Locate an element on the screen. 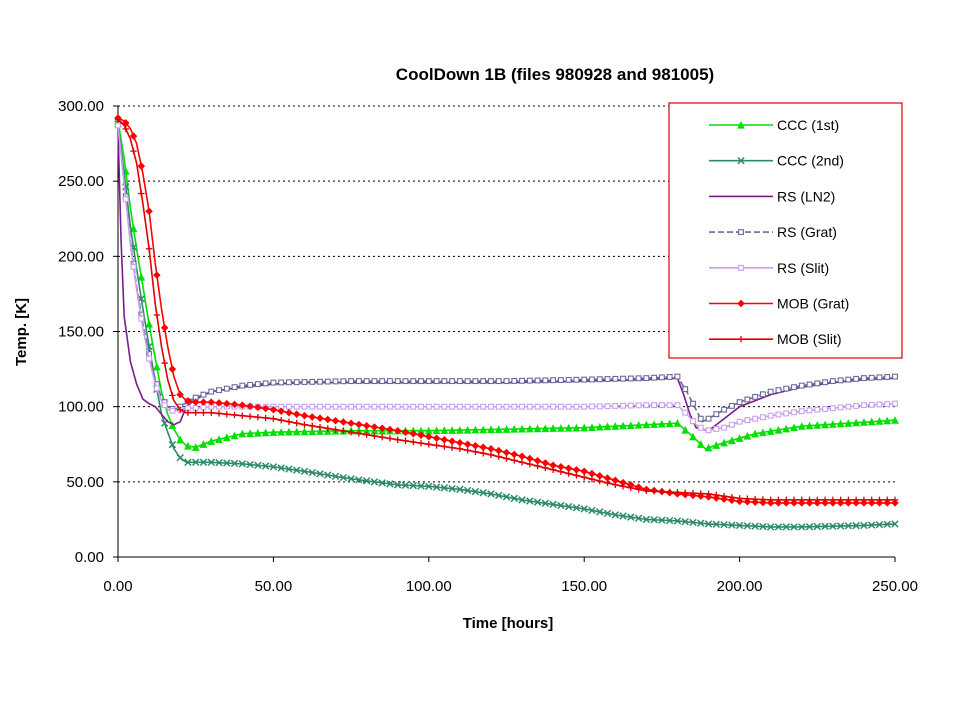 This screenshot has width=959, height=719. y-tick-label: 0.00 is located at coordinates (89, 557).